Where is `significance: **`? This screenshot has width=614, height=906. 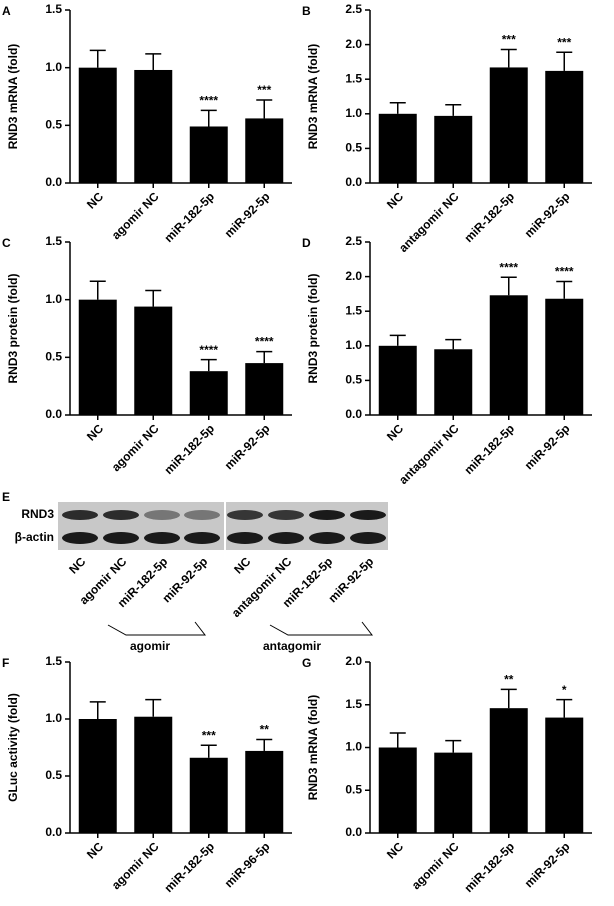
significance: ** is located at coordinates (265, 730).